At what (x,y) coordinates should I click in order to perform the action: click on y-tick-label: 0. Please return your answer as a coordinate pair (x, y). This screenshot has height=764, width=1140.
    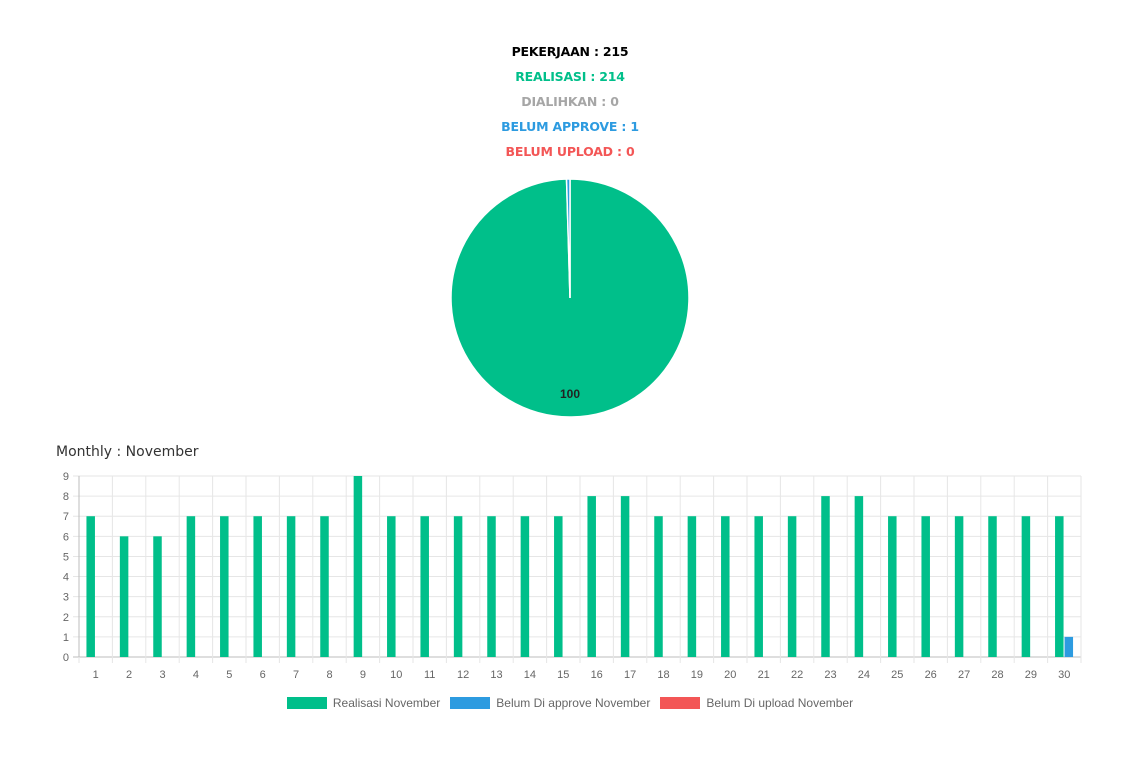
    Looking at the image, I should click on (66, 658).